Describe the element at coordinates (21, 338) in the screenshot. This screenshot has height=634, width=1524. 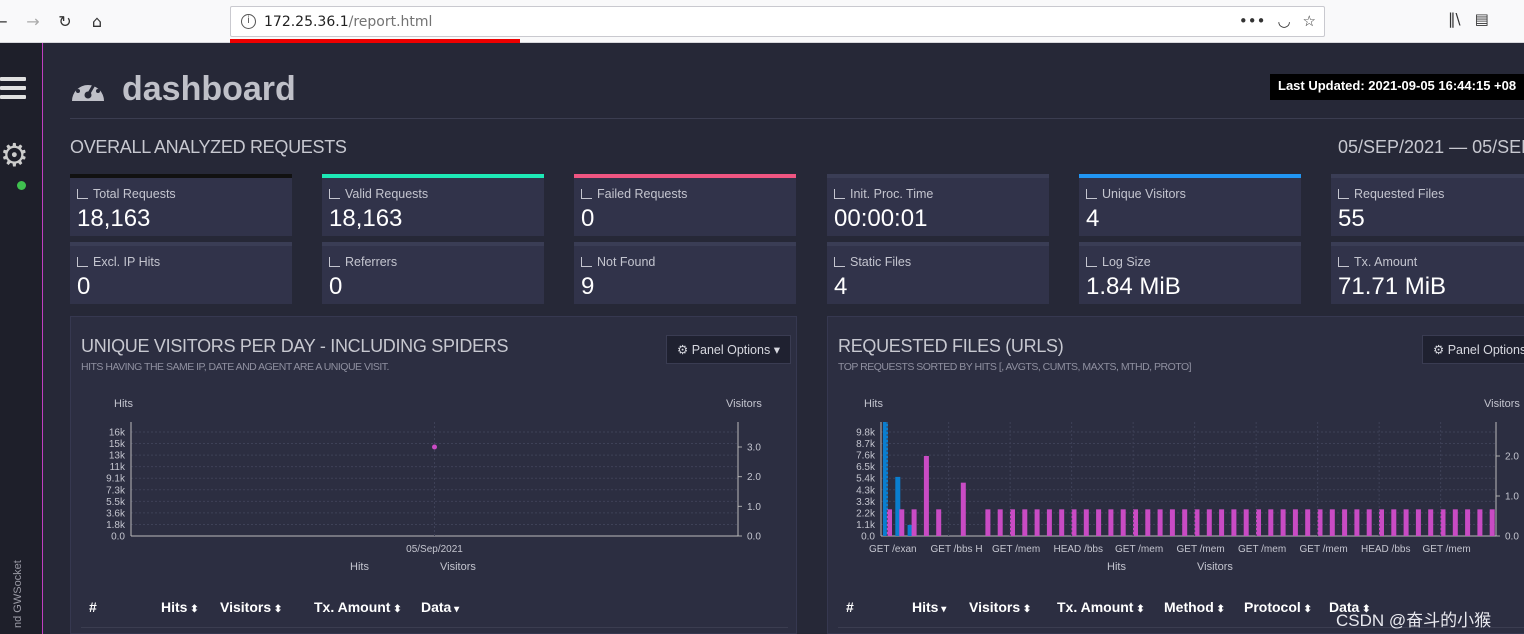
I see `sidebar: ⚙ nd GWSocket` at that location.